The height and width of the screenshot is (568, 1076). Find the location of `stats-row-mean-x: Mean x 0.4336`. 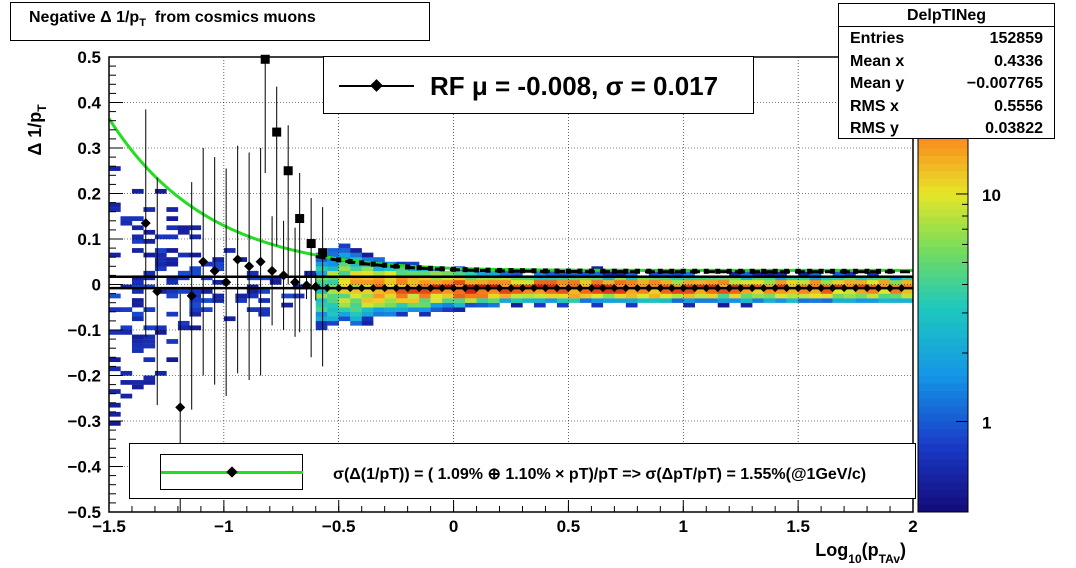

stats-row-mean-x: Mean x 0.4336 is located at coordinates (946, 61).